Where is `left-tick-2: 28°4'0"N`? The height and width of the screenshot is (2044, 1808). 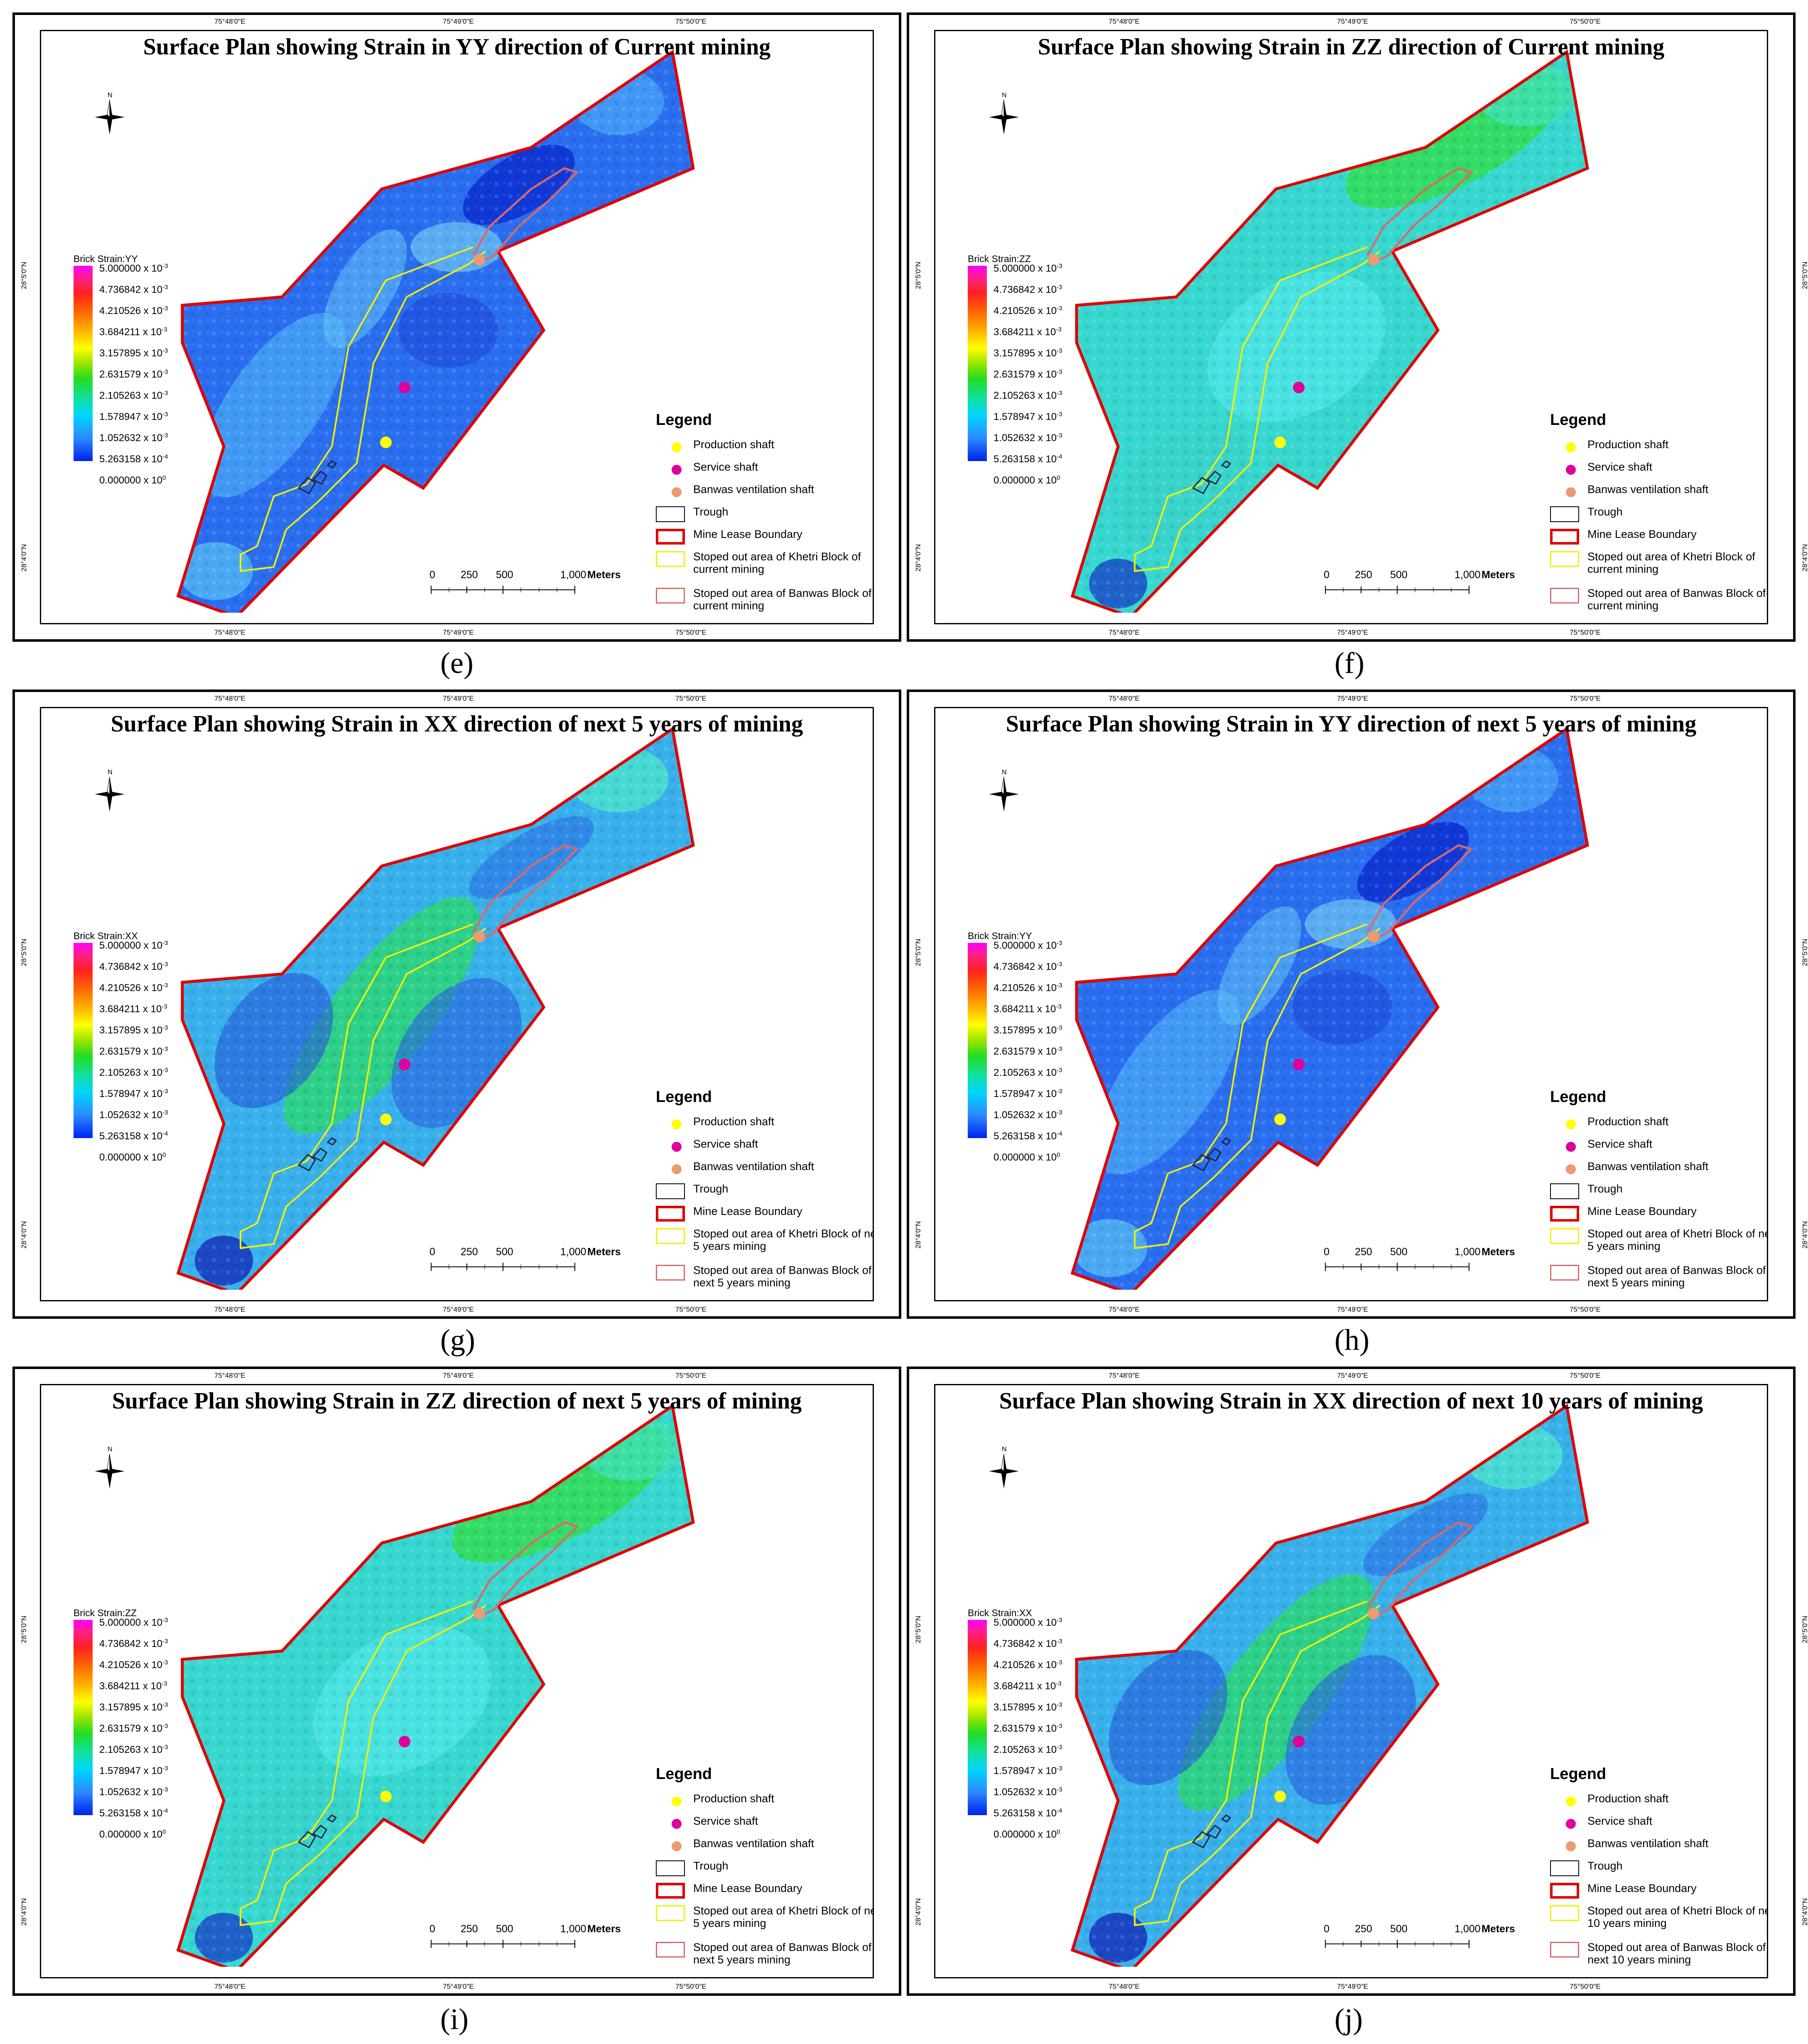
left-tick-2: 28°4'0"N is located at coordinates (918, 1912).